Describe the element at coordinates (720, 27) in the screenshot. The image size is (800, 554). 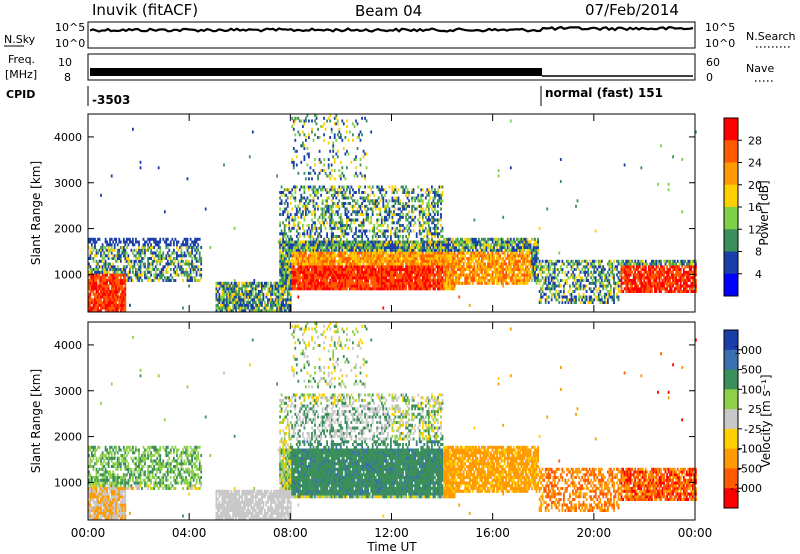
I see `nsearch-tick-top: 10^5` at that location.